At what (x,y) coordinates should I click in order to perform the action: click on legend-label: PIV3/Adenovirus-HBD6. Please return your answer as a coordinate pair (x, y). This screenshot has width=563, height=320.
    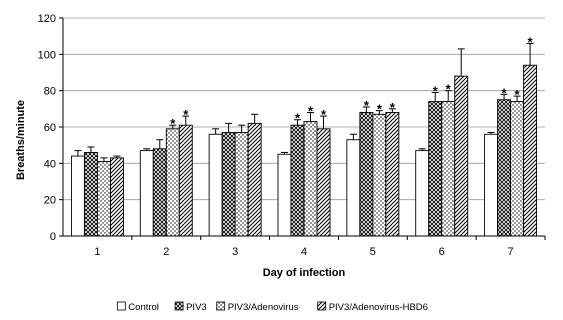
    Looking at the image, I should click on (378, 307).